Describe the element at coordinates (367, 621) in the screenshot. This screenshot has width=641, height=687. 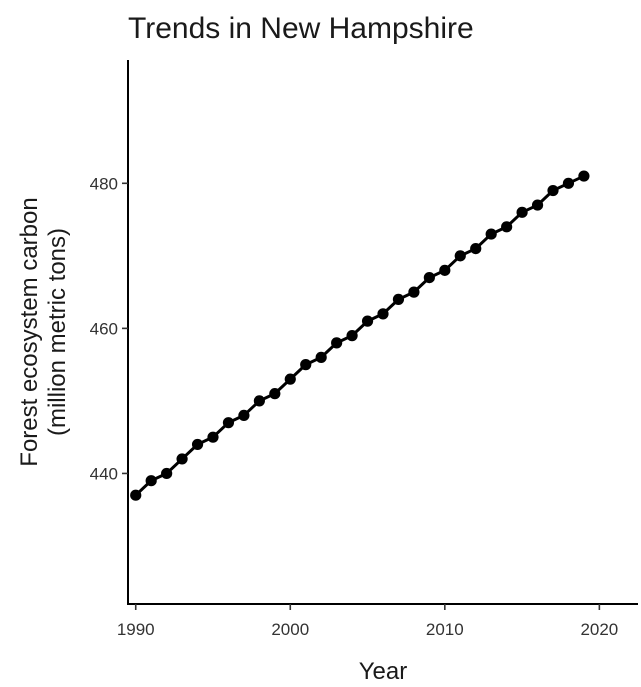
I see `x-axis-ticks: 1990 2000 2010 2020` at that location.